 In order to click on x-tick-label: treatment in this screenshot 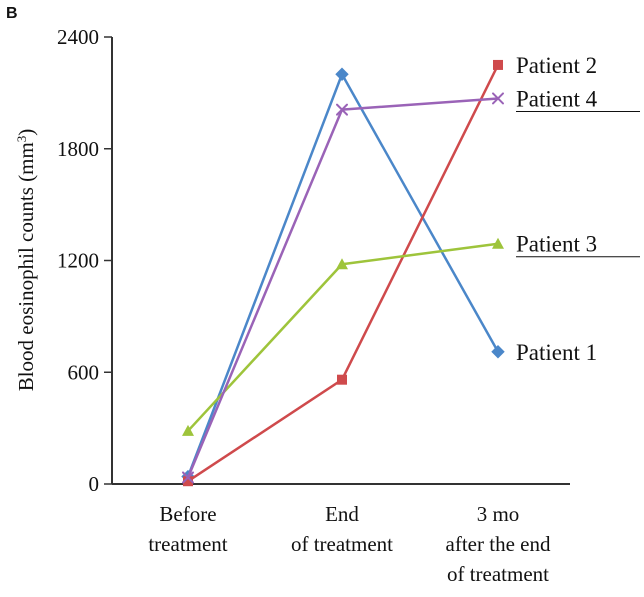, I will do `click(187, 544)`.